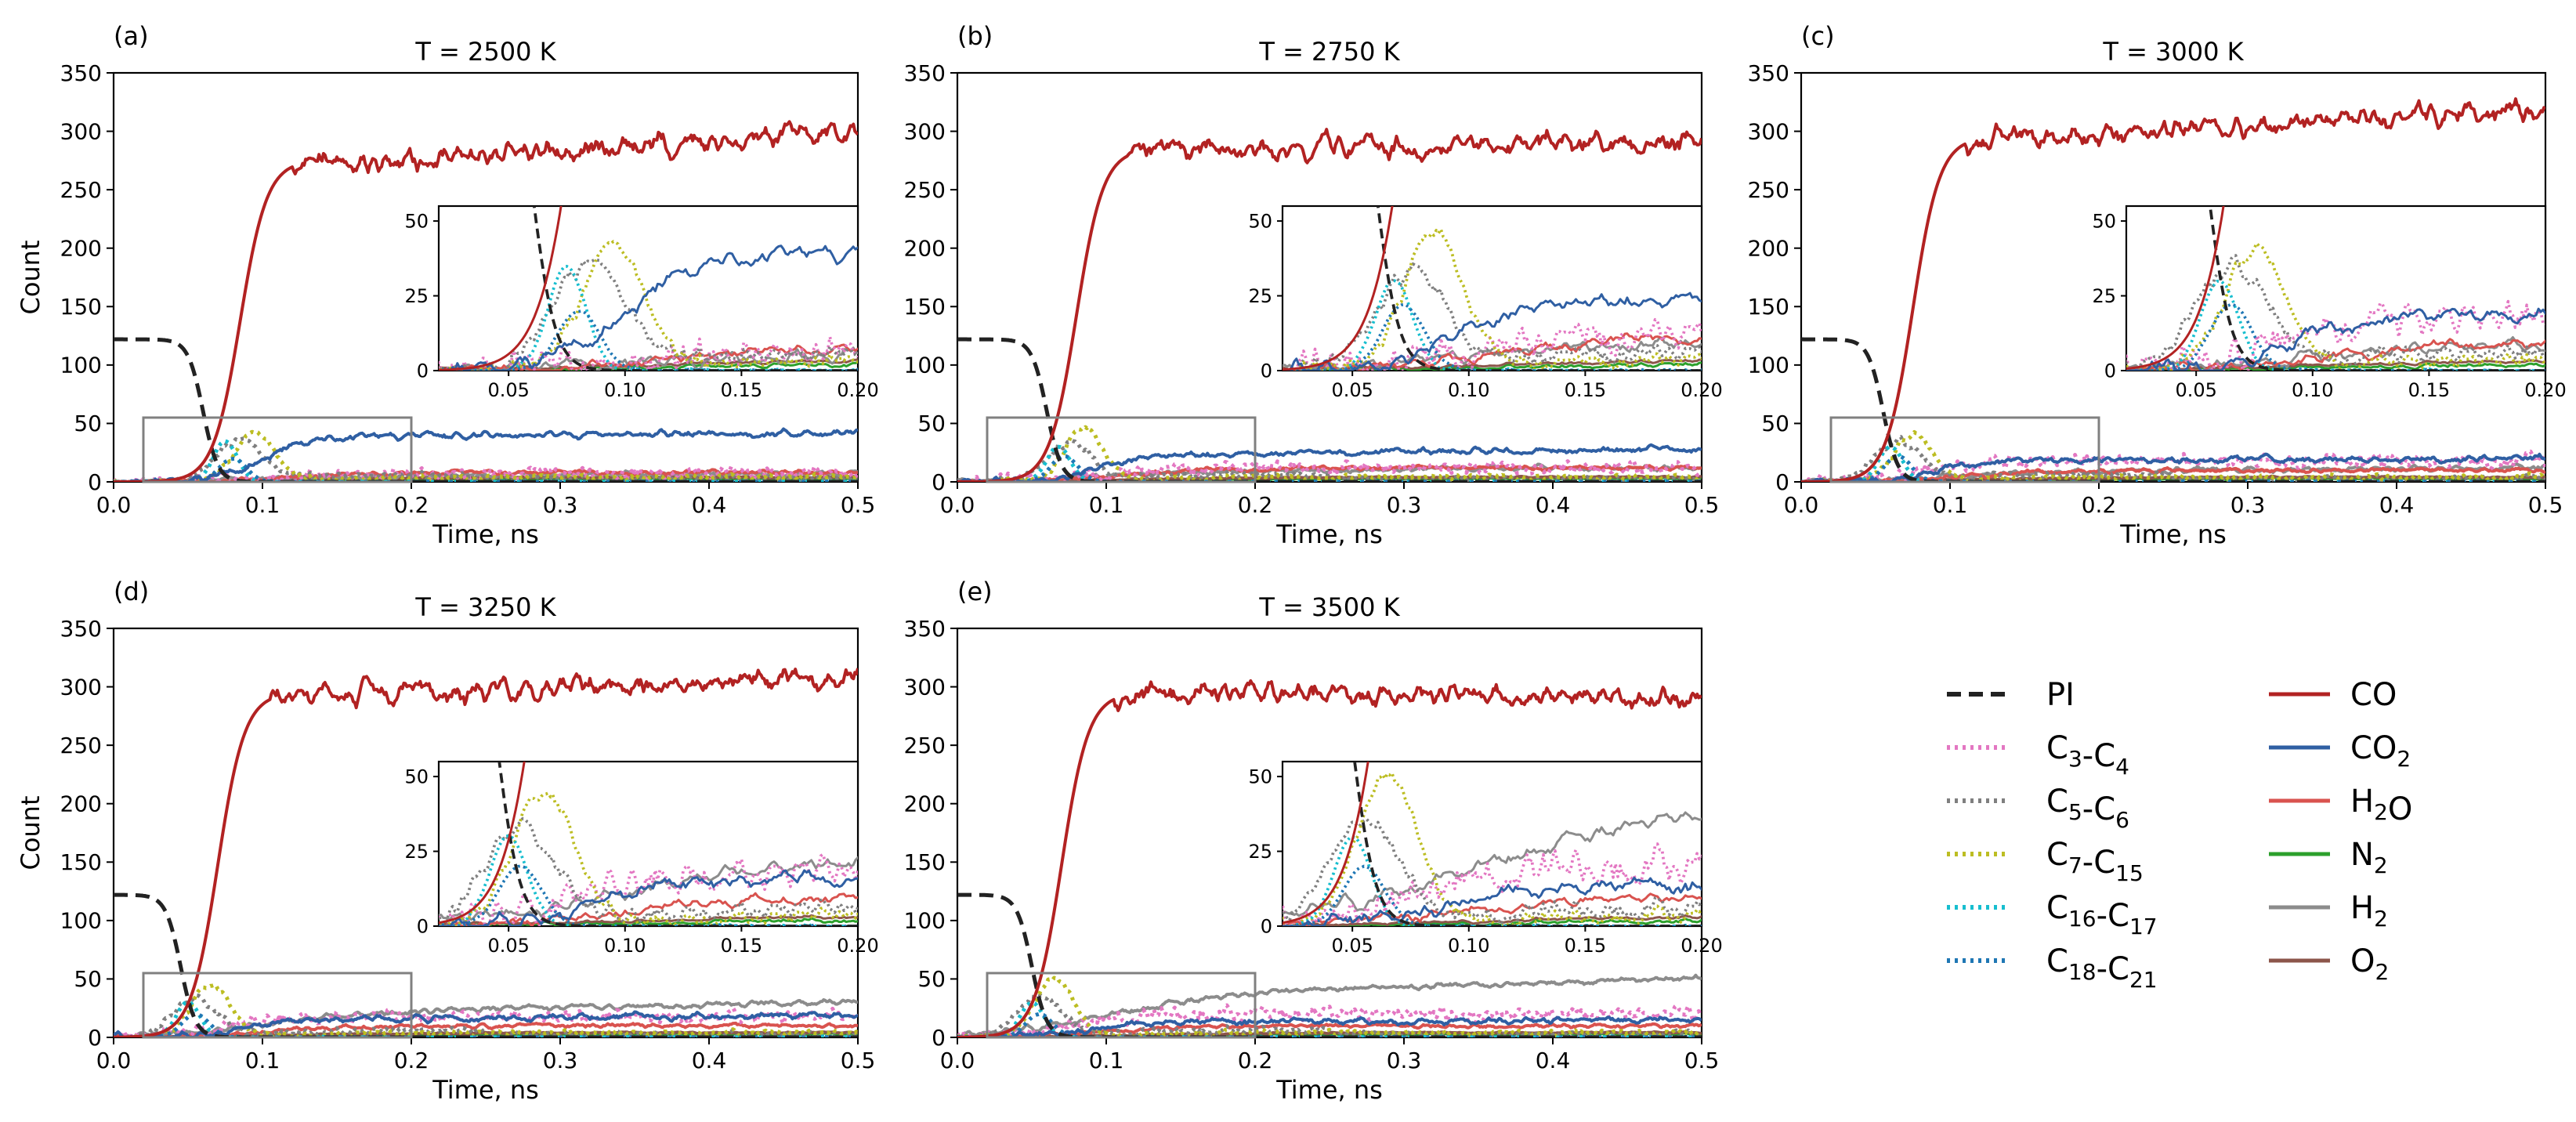 The image size is (2576, 1122). I want to click on series-H2-d, so click(486, 1017).